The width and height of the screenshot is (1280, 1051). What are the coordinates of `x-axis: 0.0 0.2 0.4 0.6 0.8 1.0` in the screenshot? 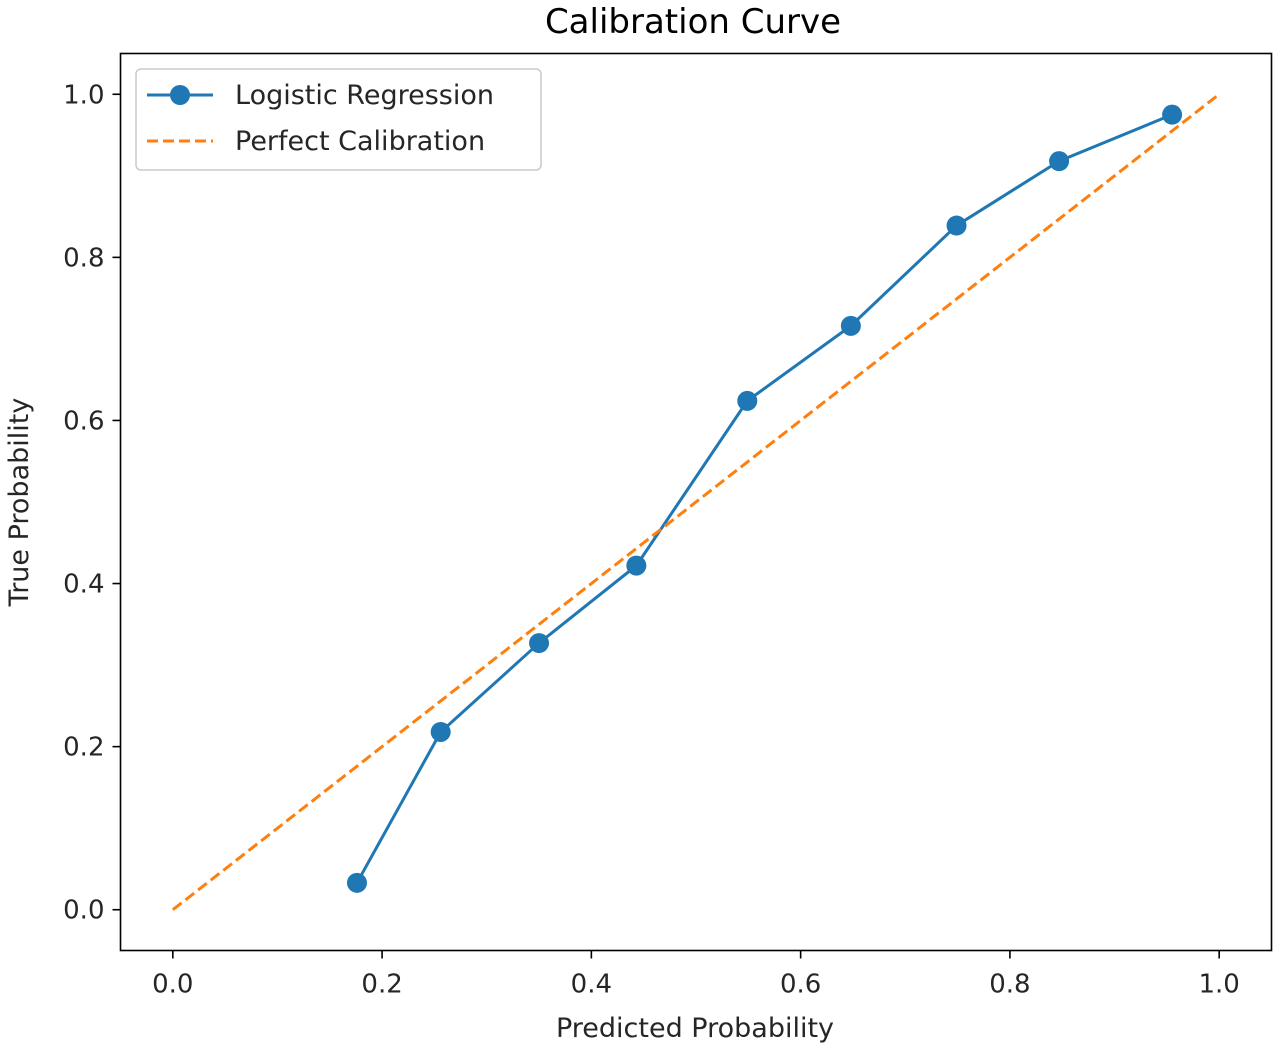 It's located at (696, 975).